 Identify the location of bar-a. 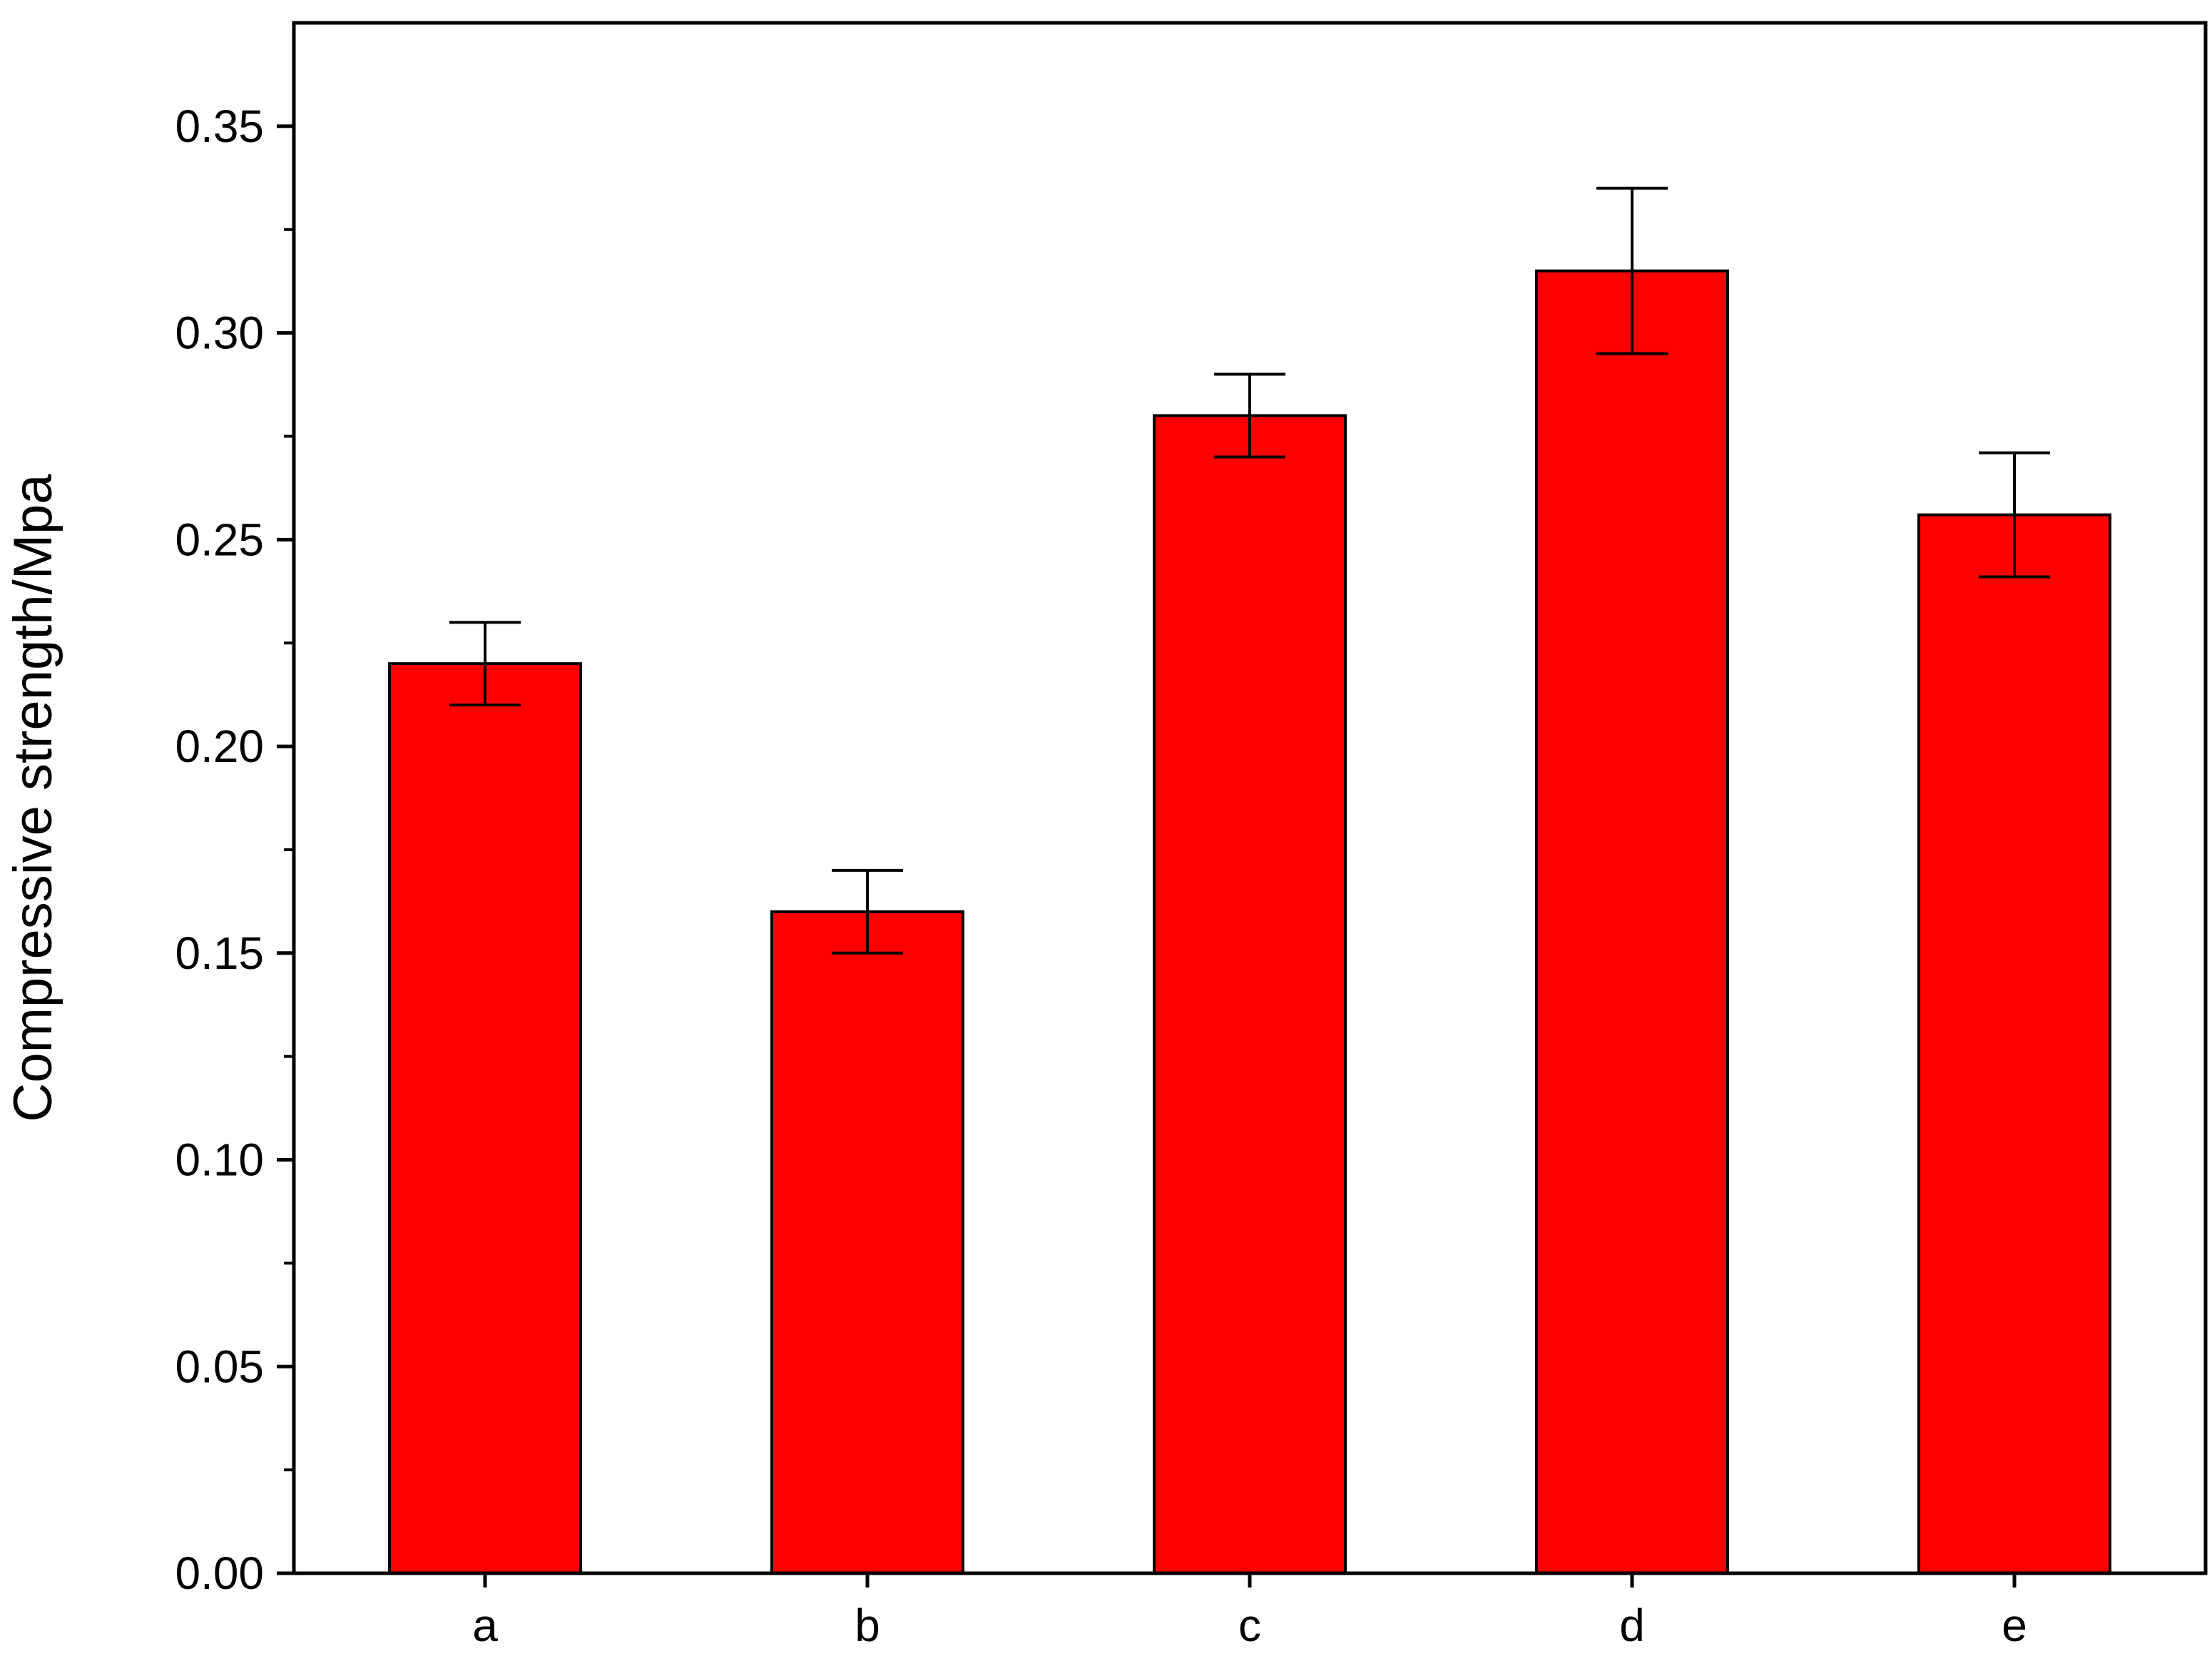
(485, 1118).